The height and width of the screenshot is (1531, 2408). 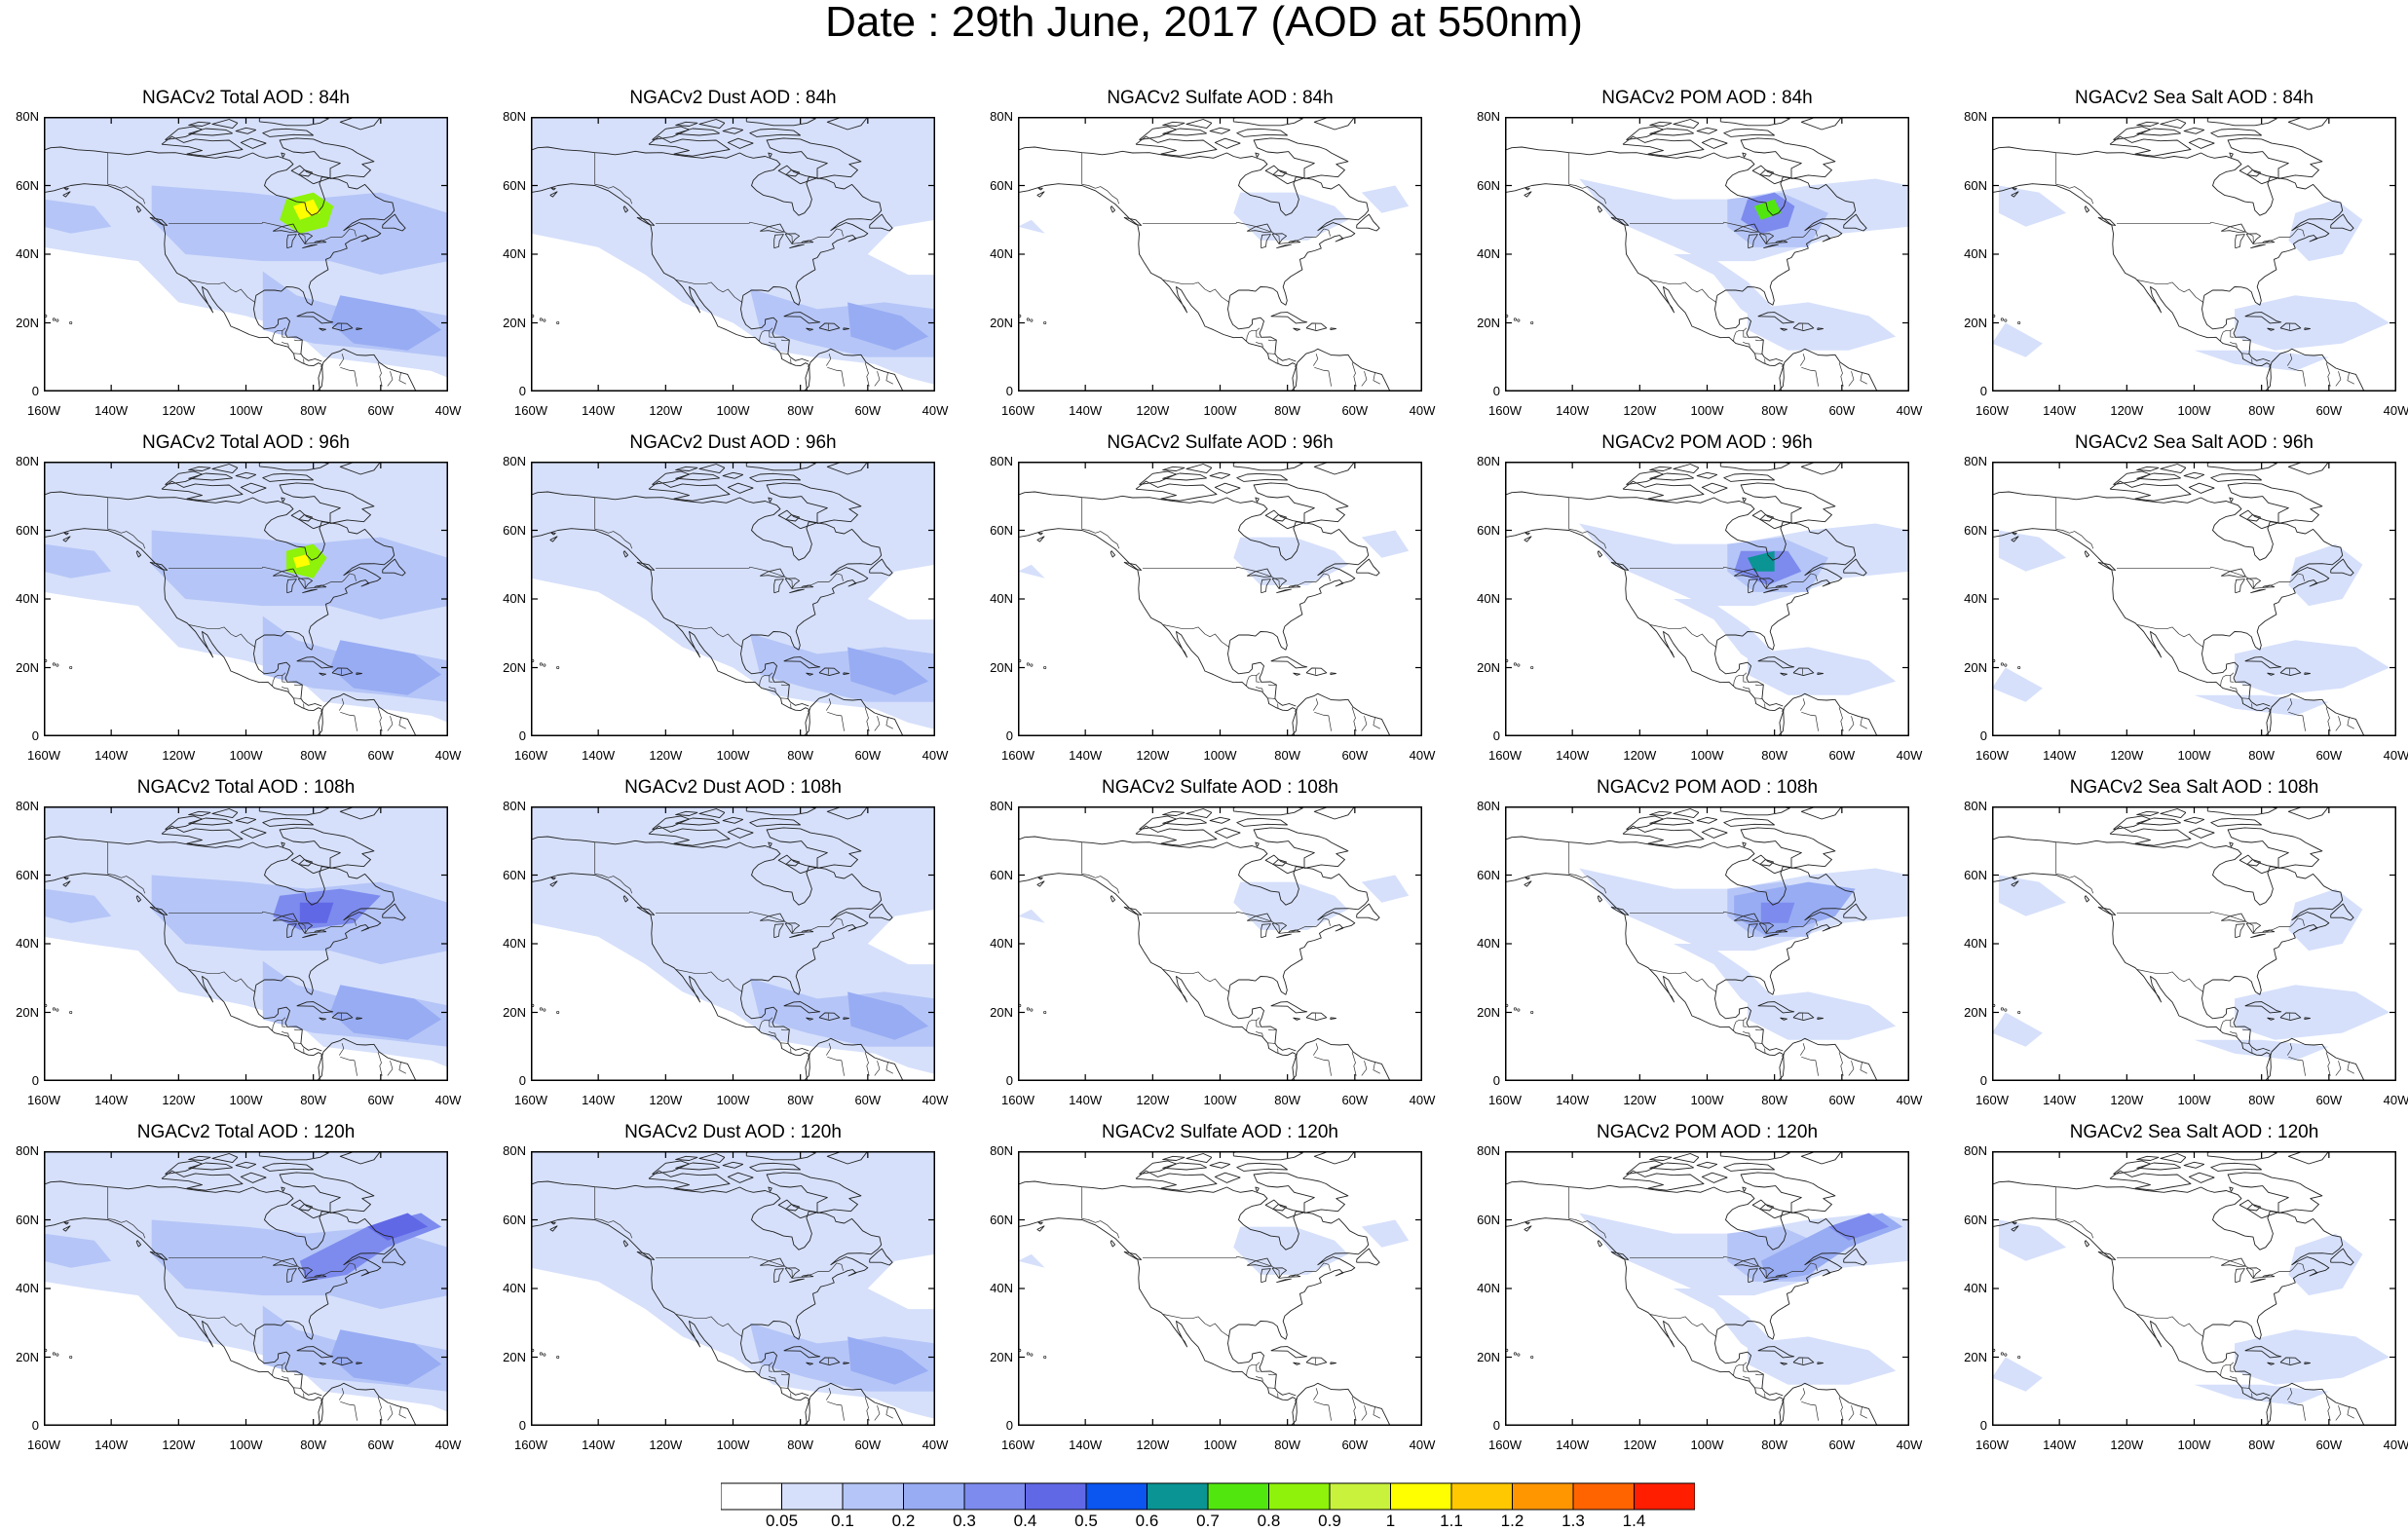 What do you see at coordinates (2262, 755) in the screenshot?
I see `lon-tick-label: 80W` at bounding box center [2262, 755].